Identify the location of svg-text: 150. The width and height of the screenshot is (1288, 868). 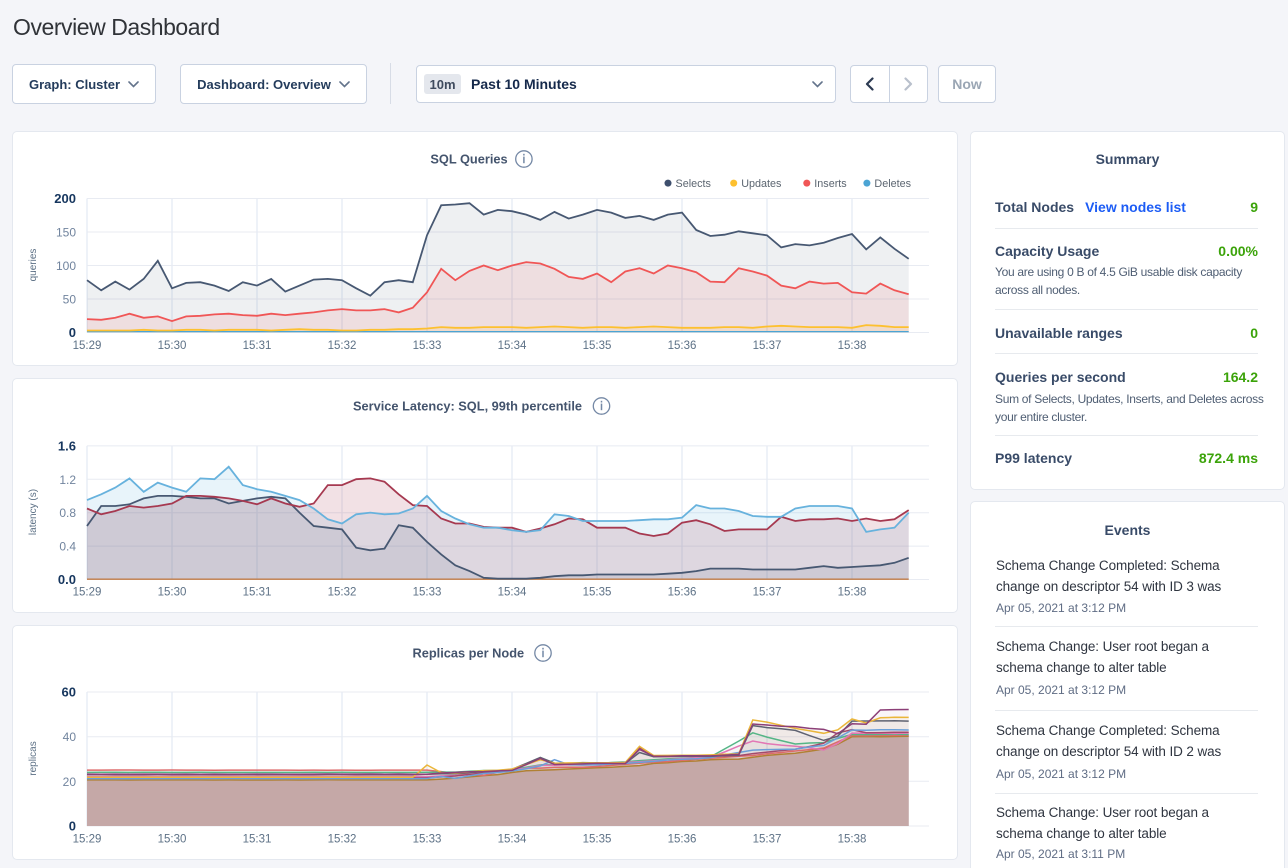
(66, 233).